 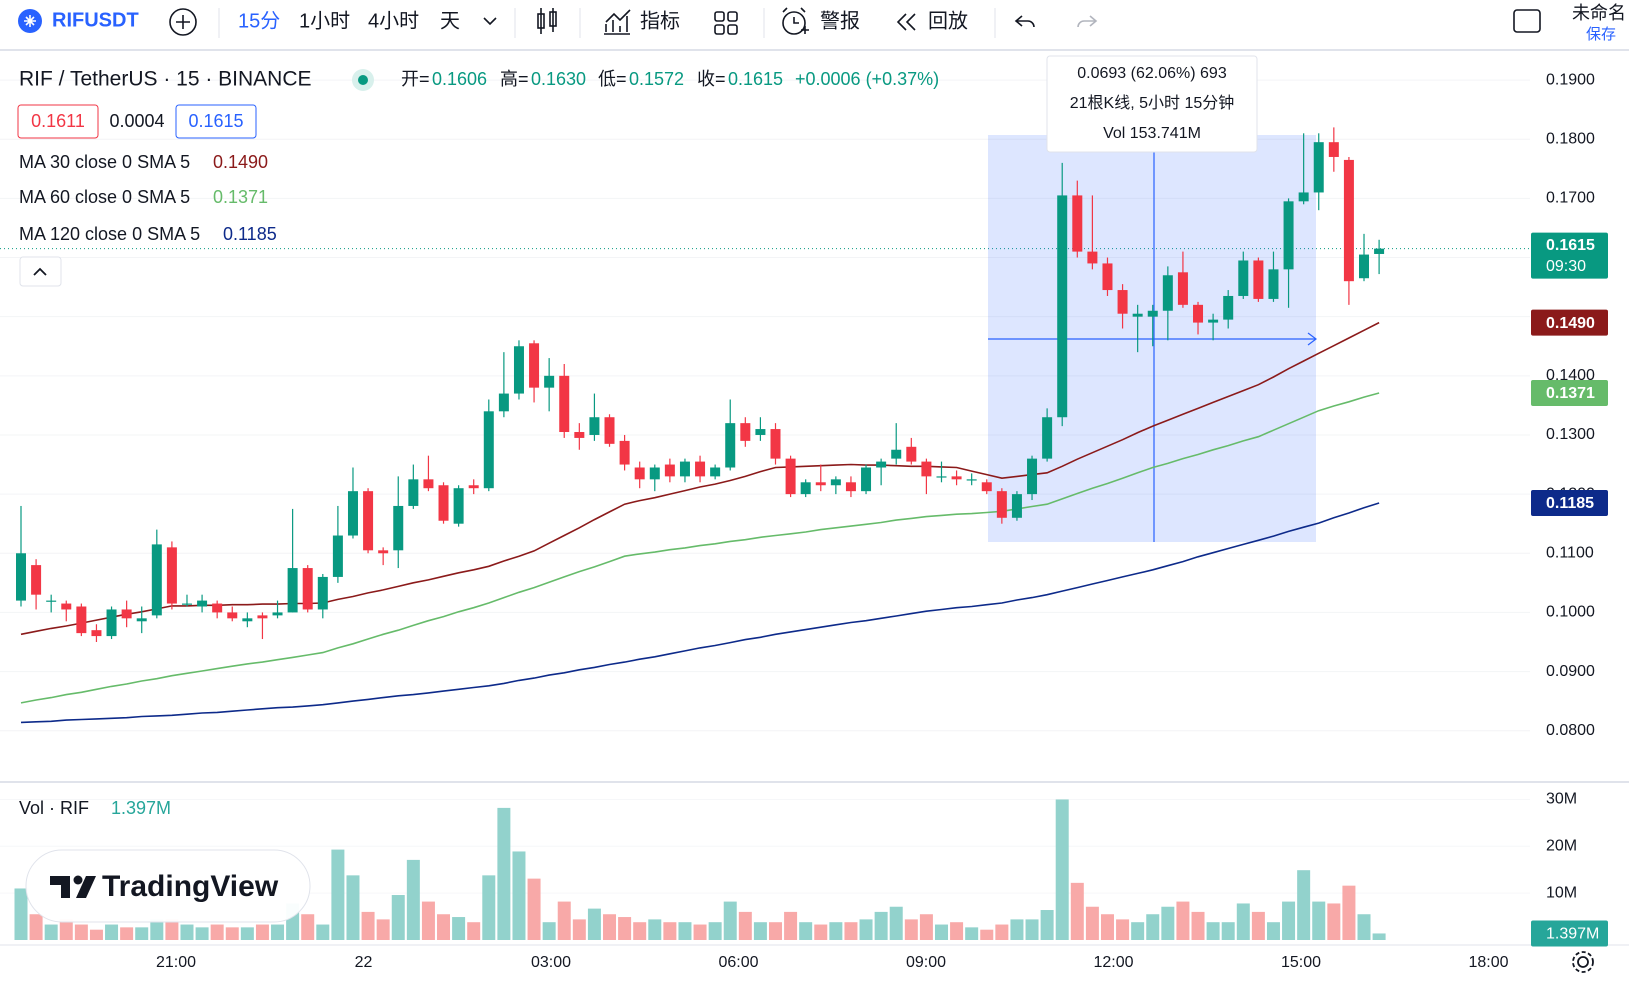 I want to click on chart-title: RIF / TetherUS · 15 · BINANCE, so click(x=165, y=79).